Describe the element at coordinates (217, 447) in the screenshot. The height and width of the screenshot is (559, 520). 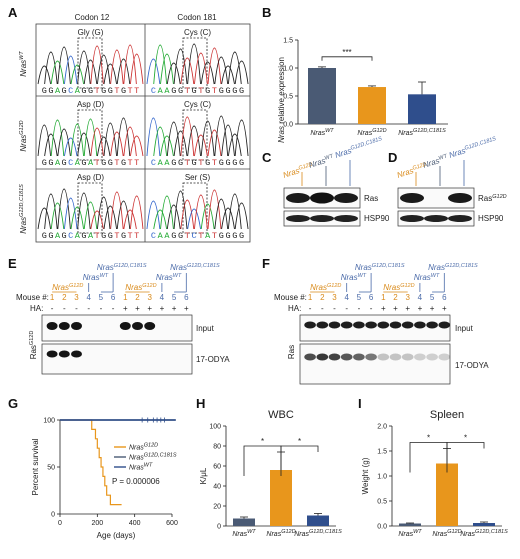
I see `bar-y-tick-label: 80` at that location.